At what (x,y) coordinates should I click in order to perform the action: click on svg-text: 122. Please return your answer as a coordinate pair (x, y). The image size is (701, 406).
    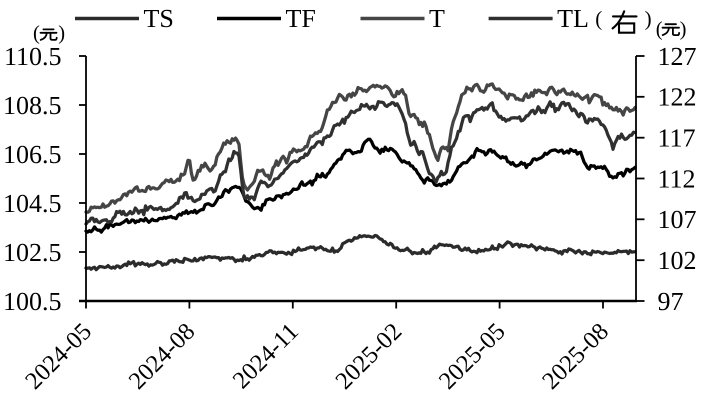
    Looking at the image, I should click on (677, 97).